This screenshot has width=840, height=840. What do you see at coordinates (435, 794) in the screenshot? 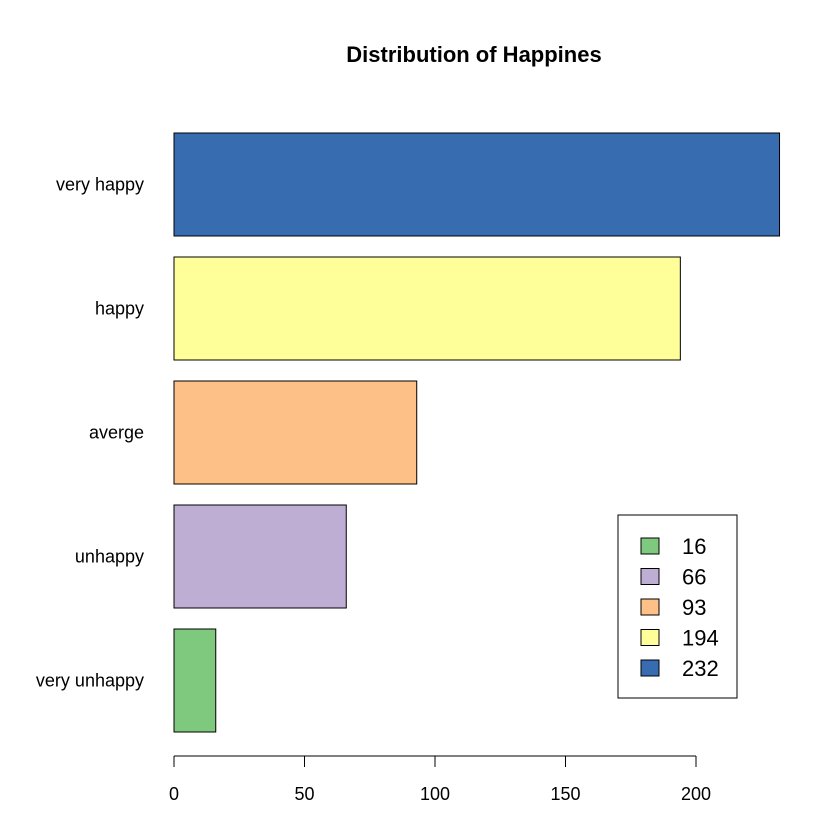
I see `x-tick-label-100: 100` at bounding box center [435, 794].